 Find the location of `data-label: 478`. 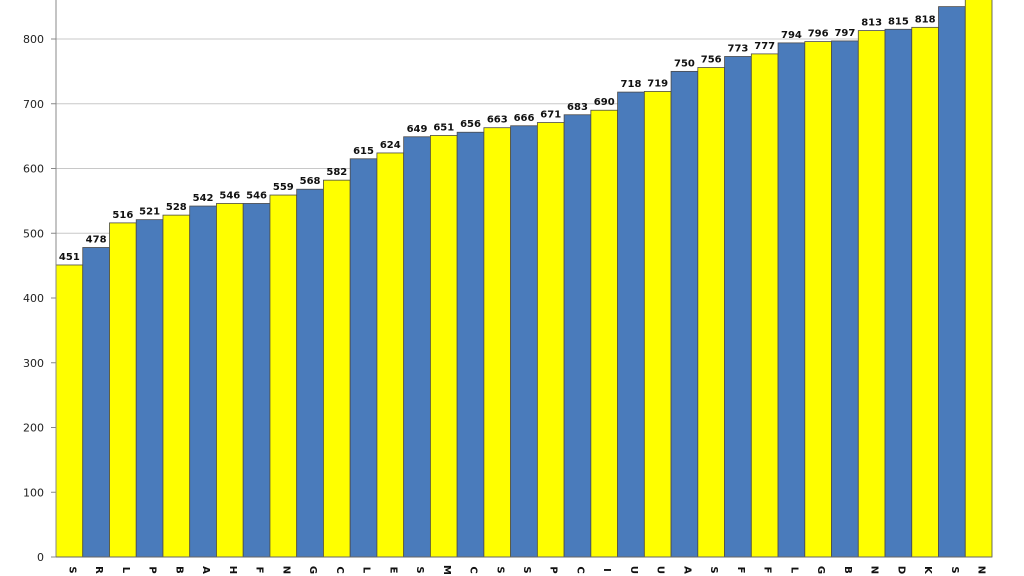

data-label: 478 is located at coordinates (96, 239).